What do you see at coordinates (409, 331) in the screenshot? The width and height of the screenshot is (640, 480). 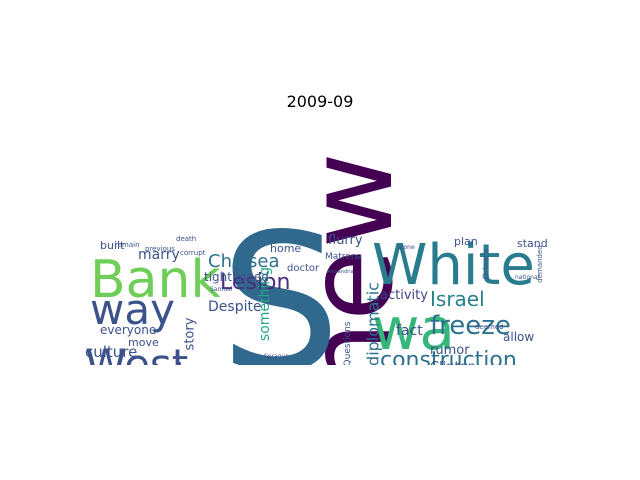 I see `word-fact: fact` at bounding box center [409, 331].